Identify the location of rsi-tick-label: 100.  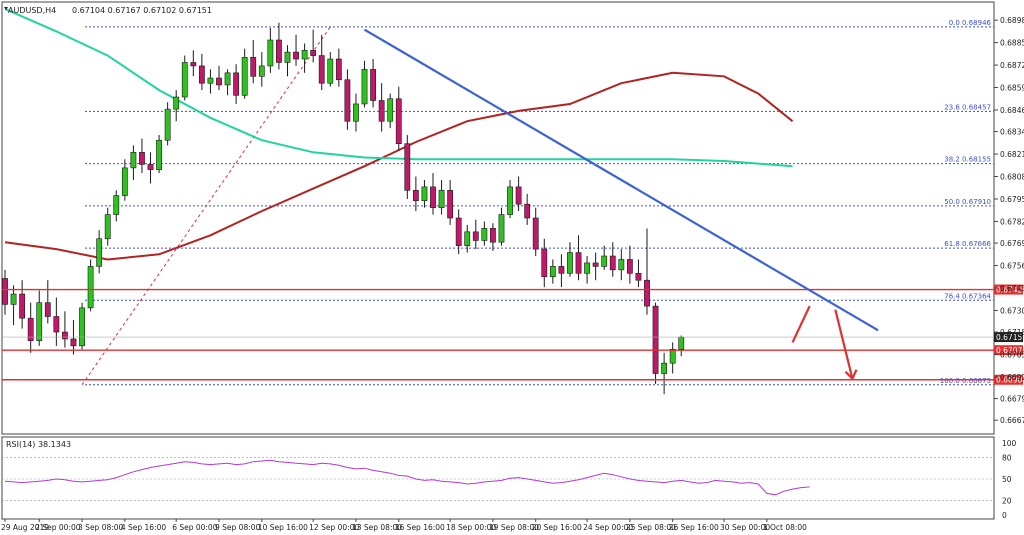
(1009, 443).